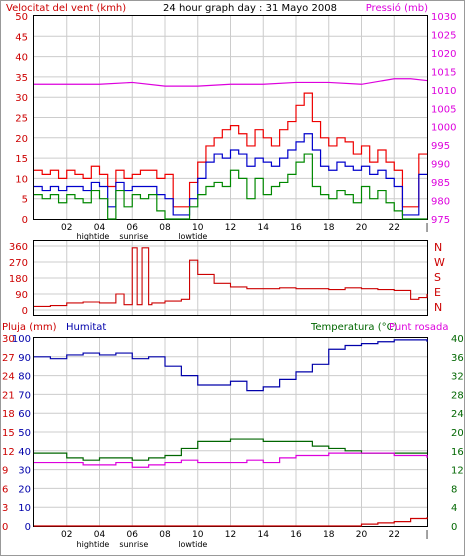 This screenshot has height=556, width=465. I want to click on y-tick-label-rain: 3, so click(5, 508).